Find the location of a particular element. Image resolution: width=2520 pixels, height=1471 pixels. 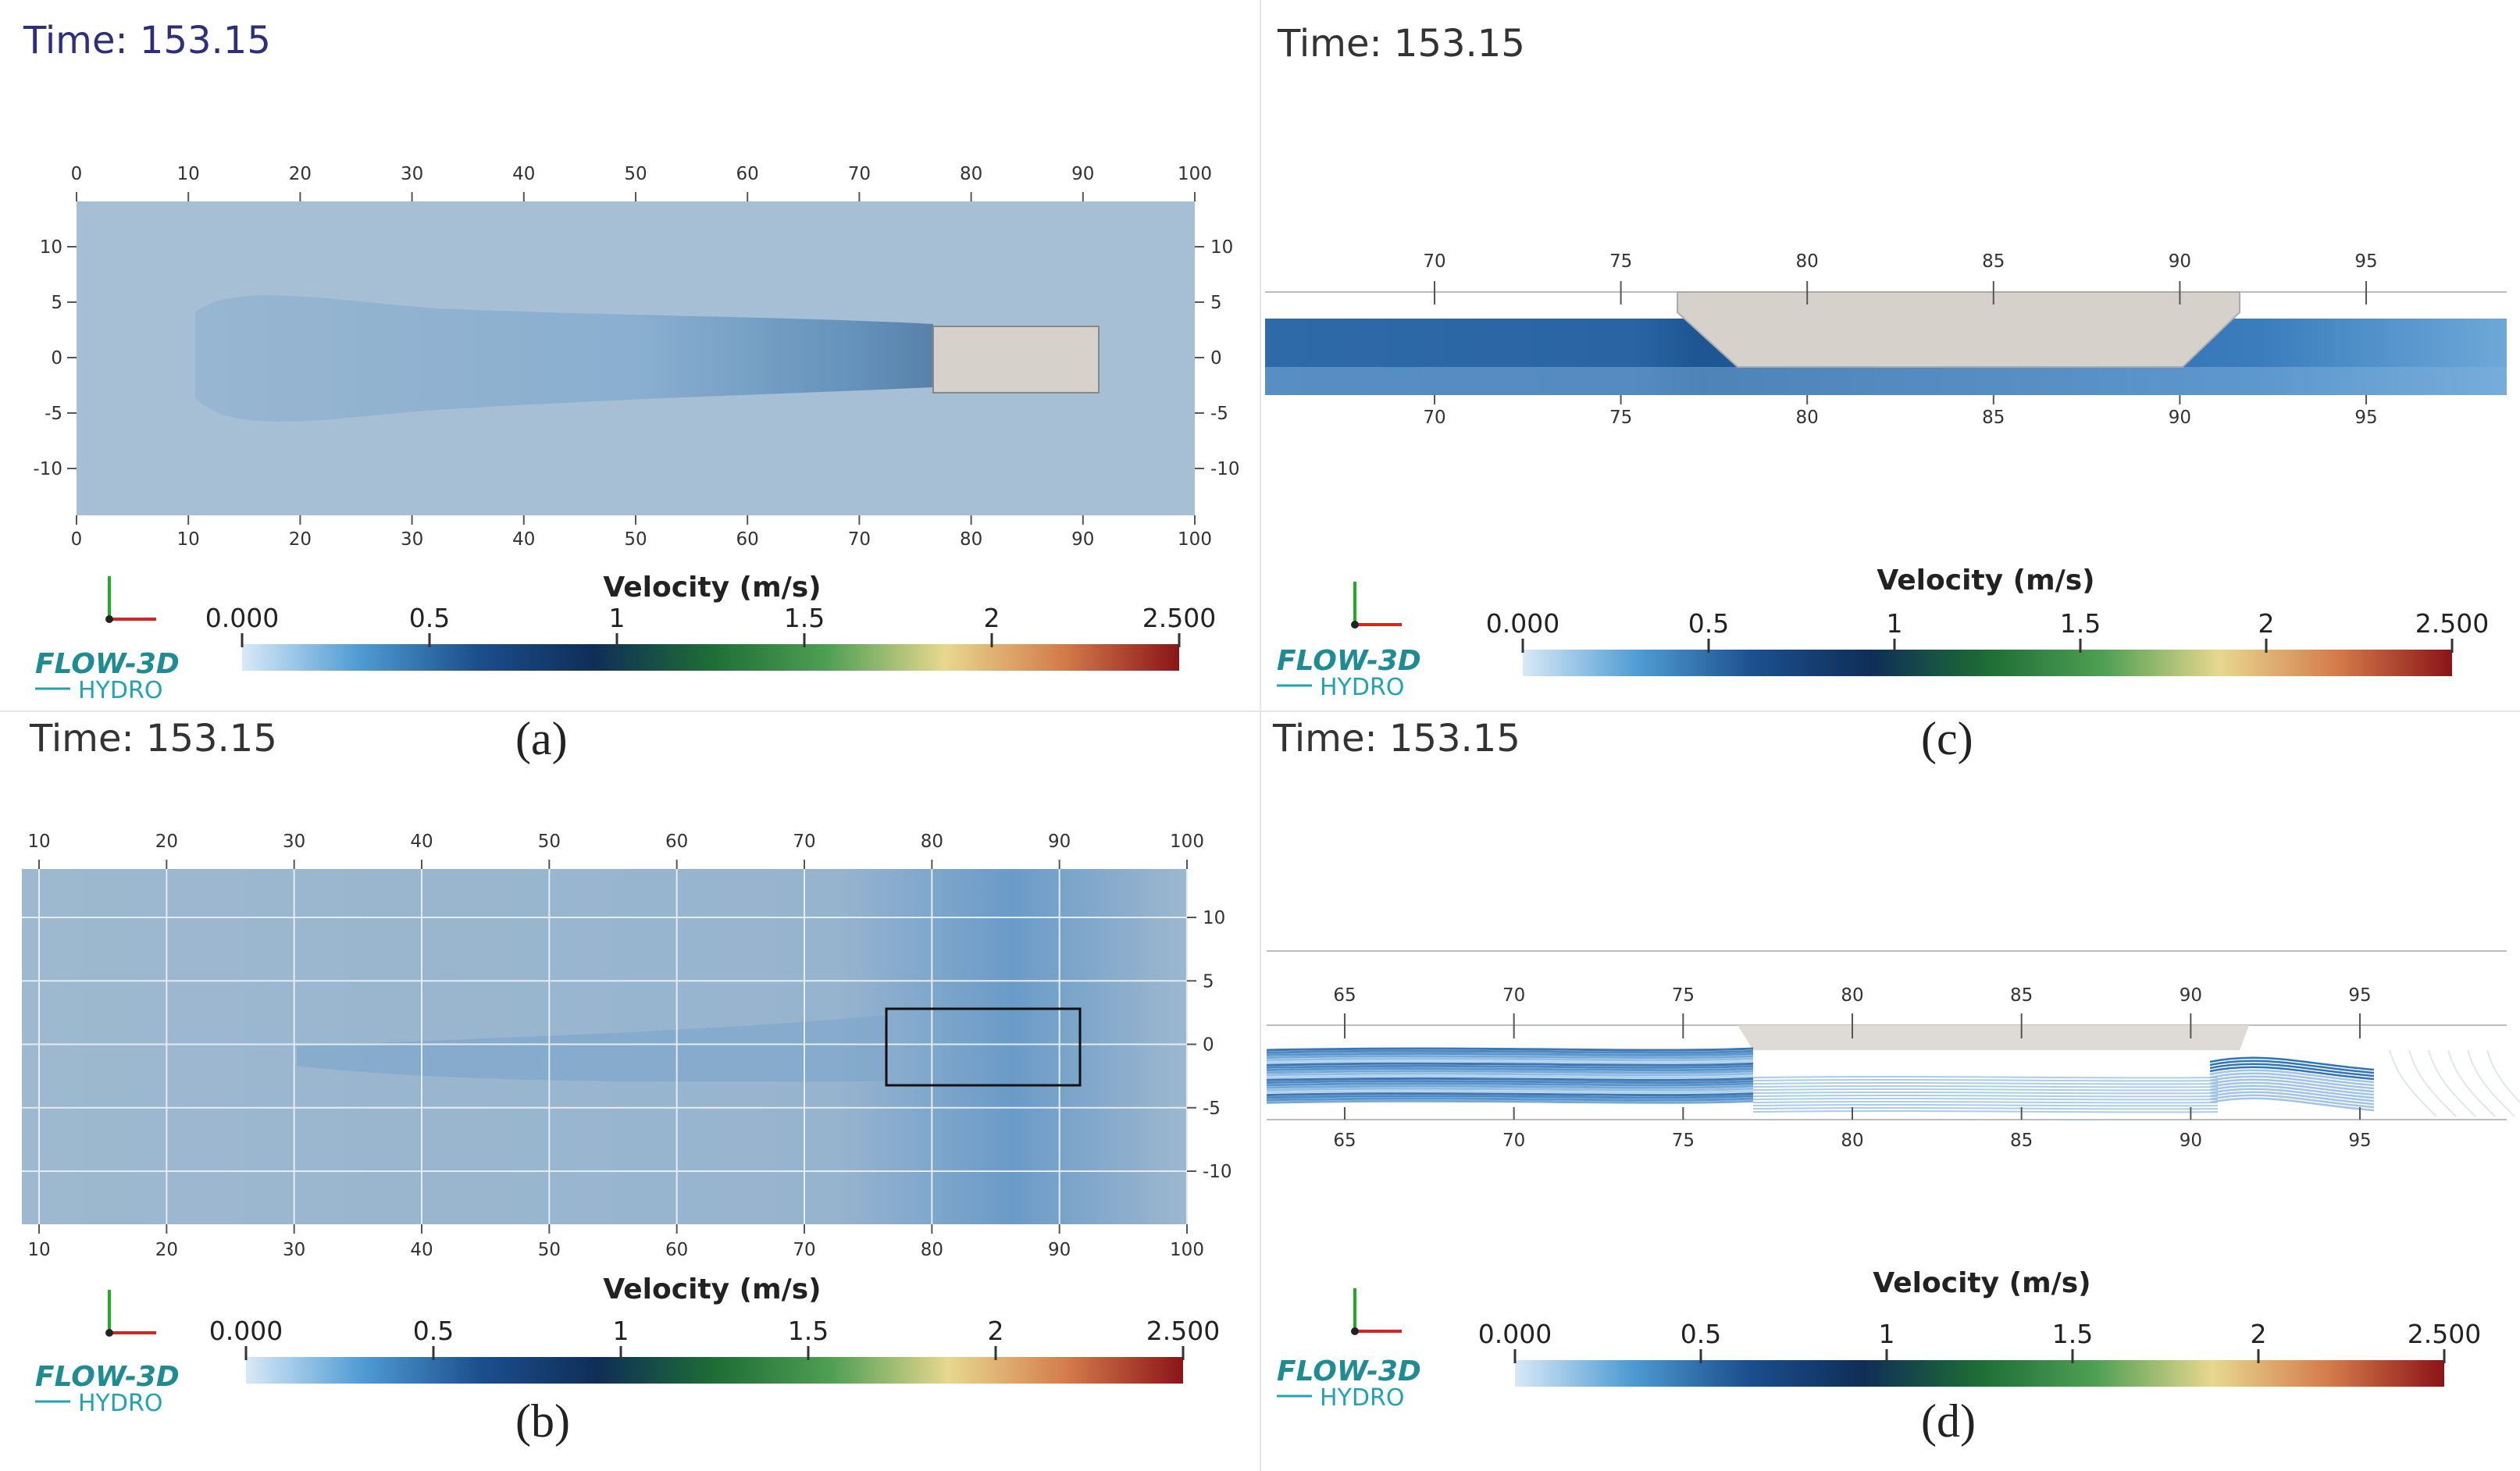

panel-c-x-top-tick-label: 85 is located at coordinates (1993, 261).